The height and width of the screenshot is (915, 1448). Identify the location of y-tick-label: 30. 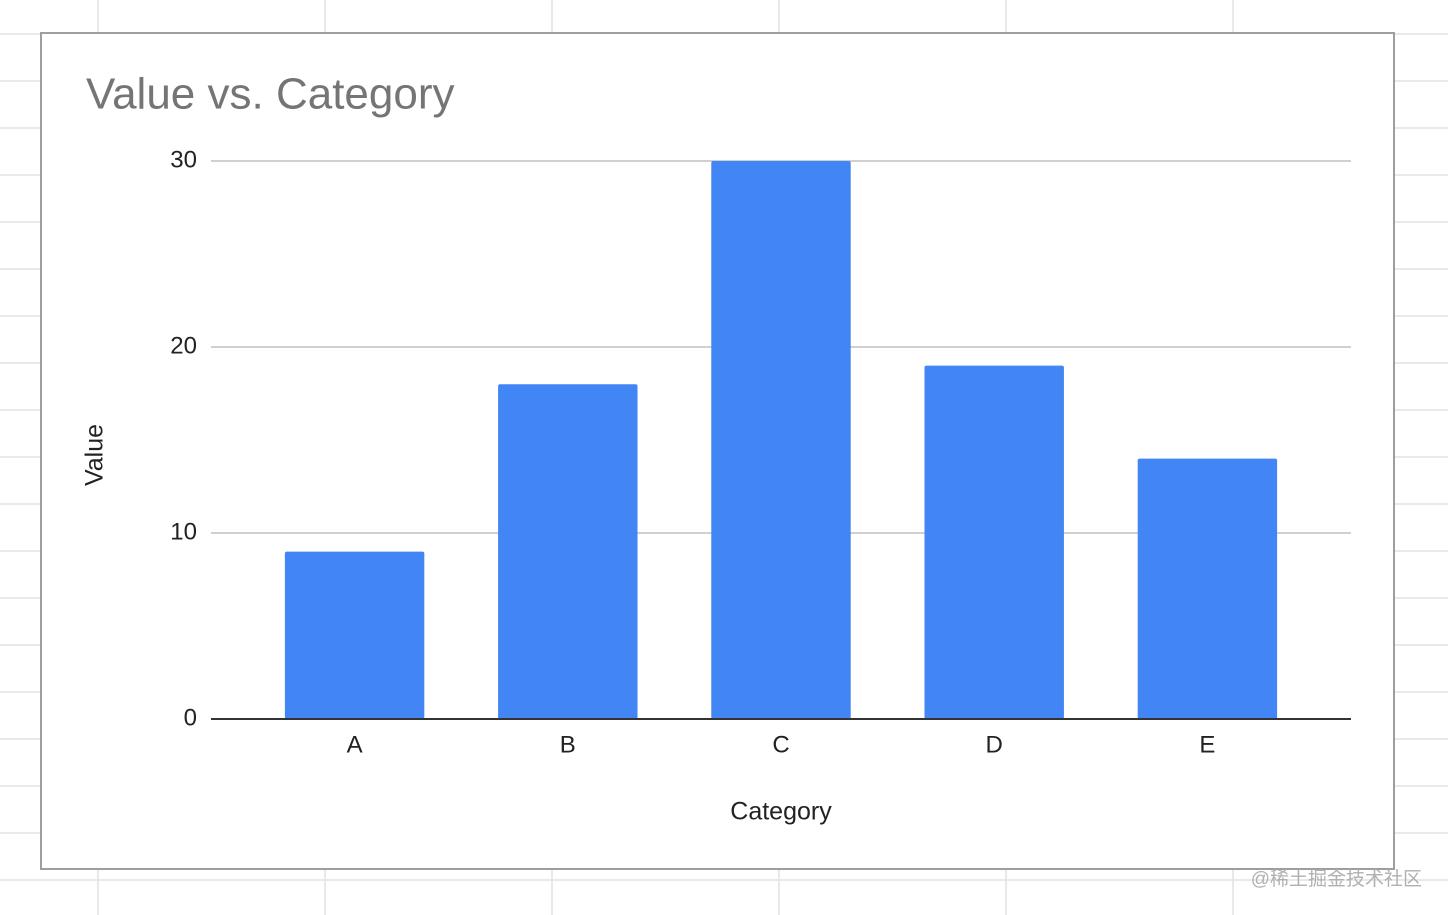
(183, 159).